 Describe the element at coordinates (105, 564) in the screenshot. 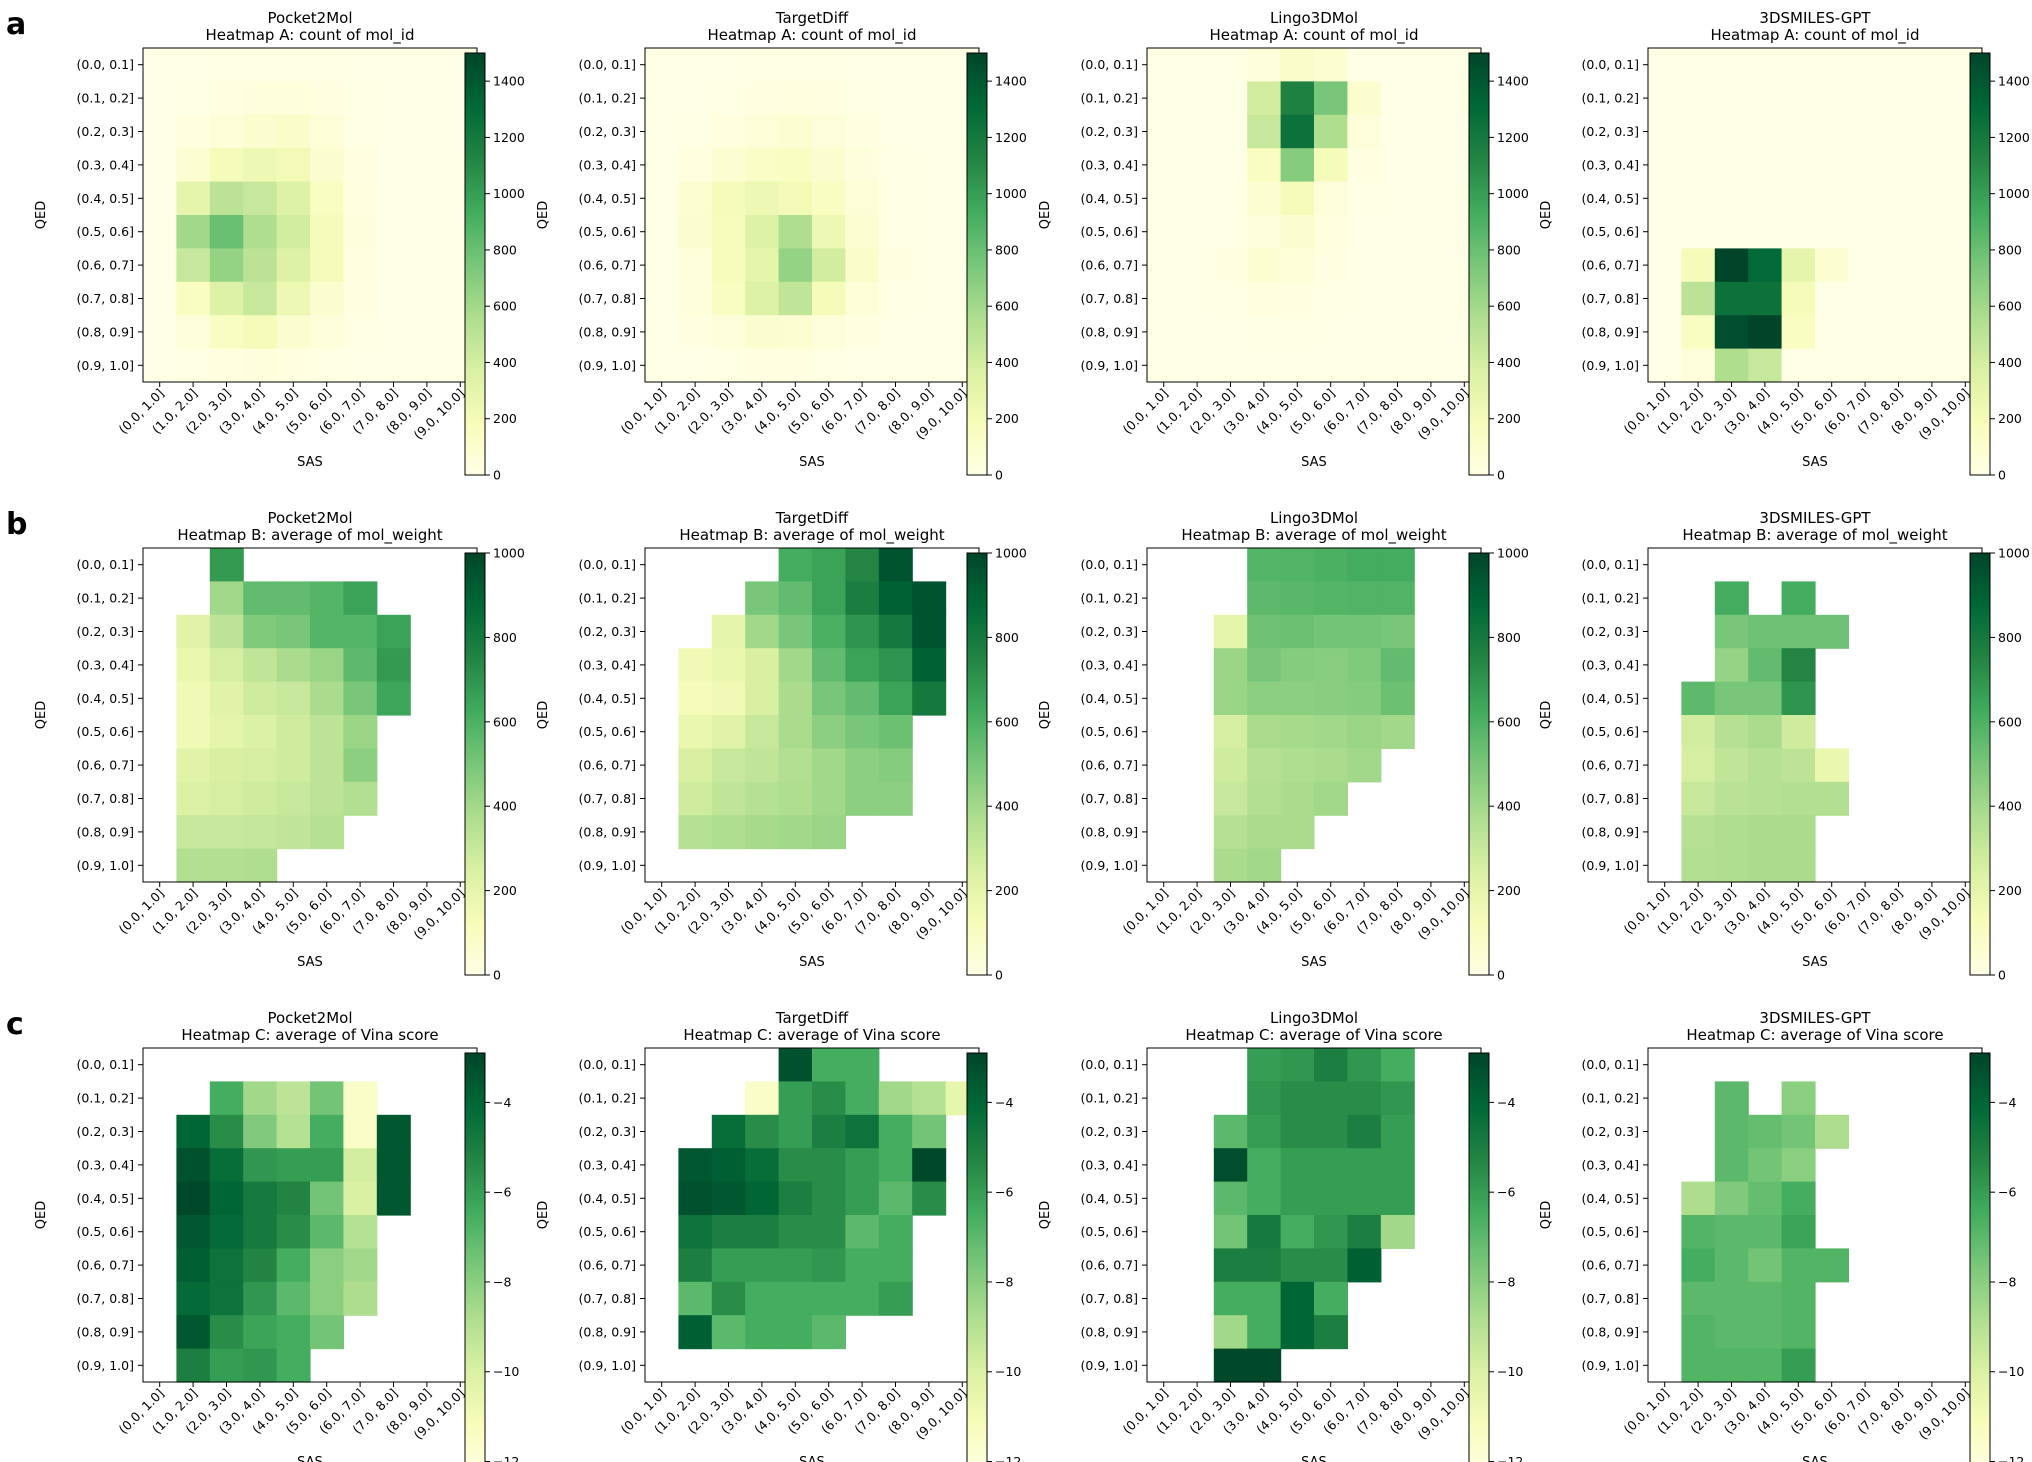

I see `y-tick-label: (0.0, 0.1]` at that location.